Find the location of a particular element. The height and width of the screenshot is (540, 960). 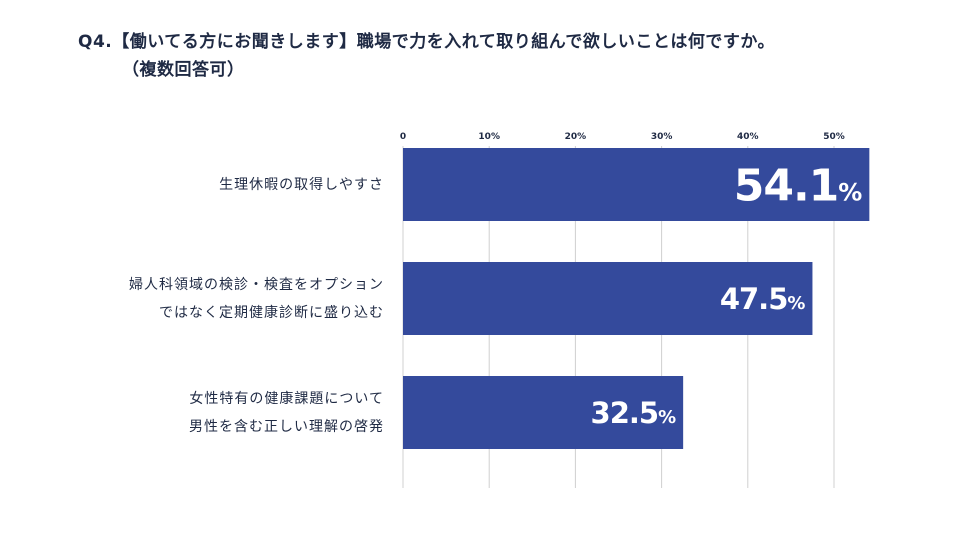

category-label-line: ではなく定期健康診断に盛り込む is located at coordinates (271, 312).